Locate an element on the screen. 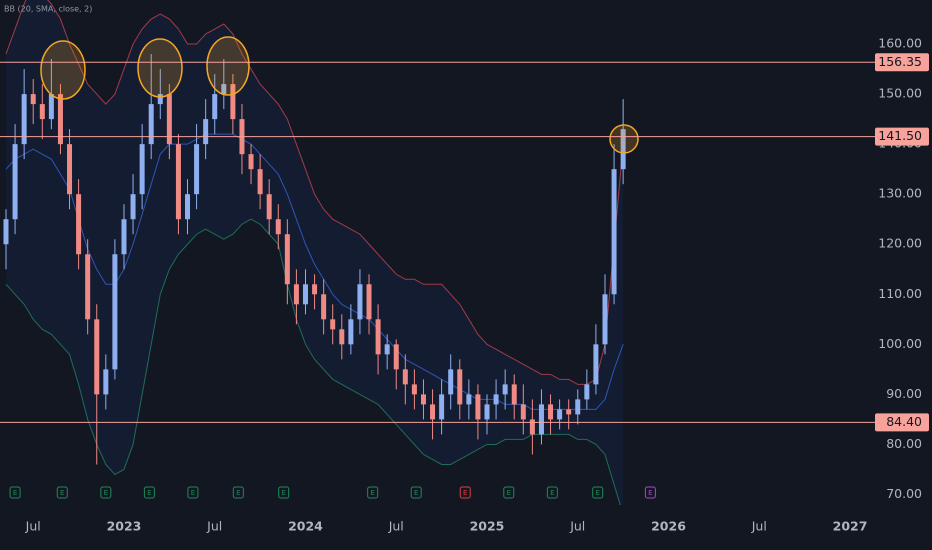  x-tick-label: 2024 is located at coordinates (305, 526).